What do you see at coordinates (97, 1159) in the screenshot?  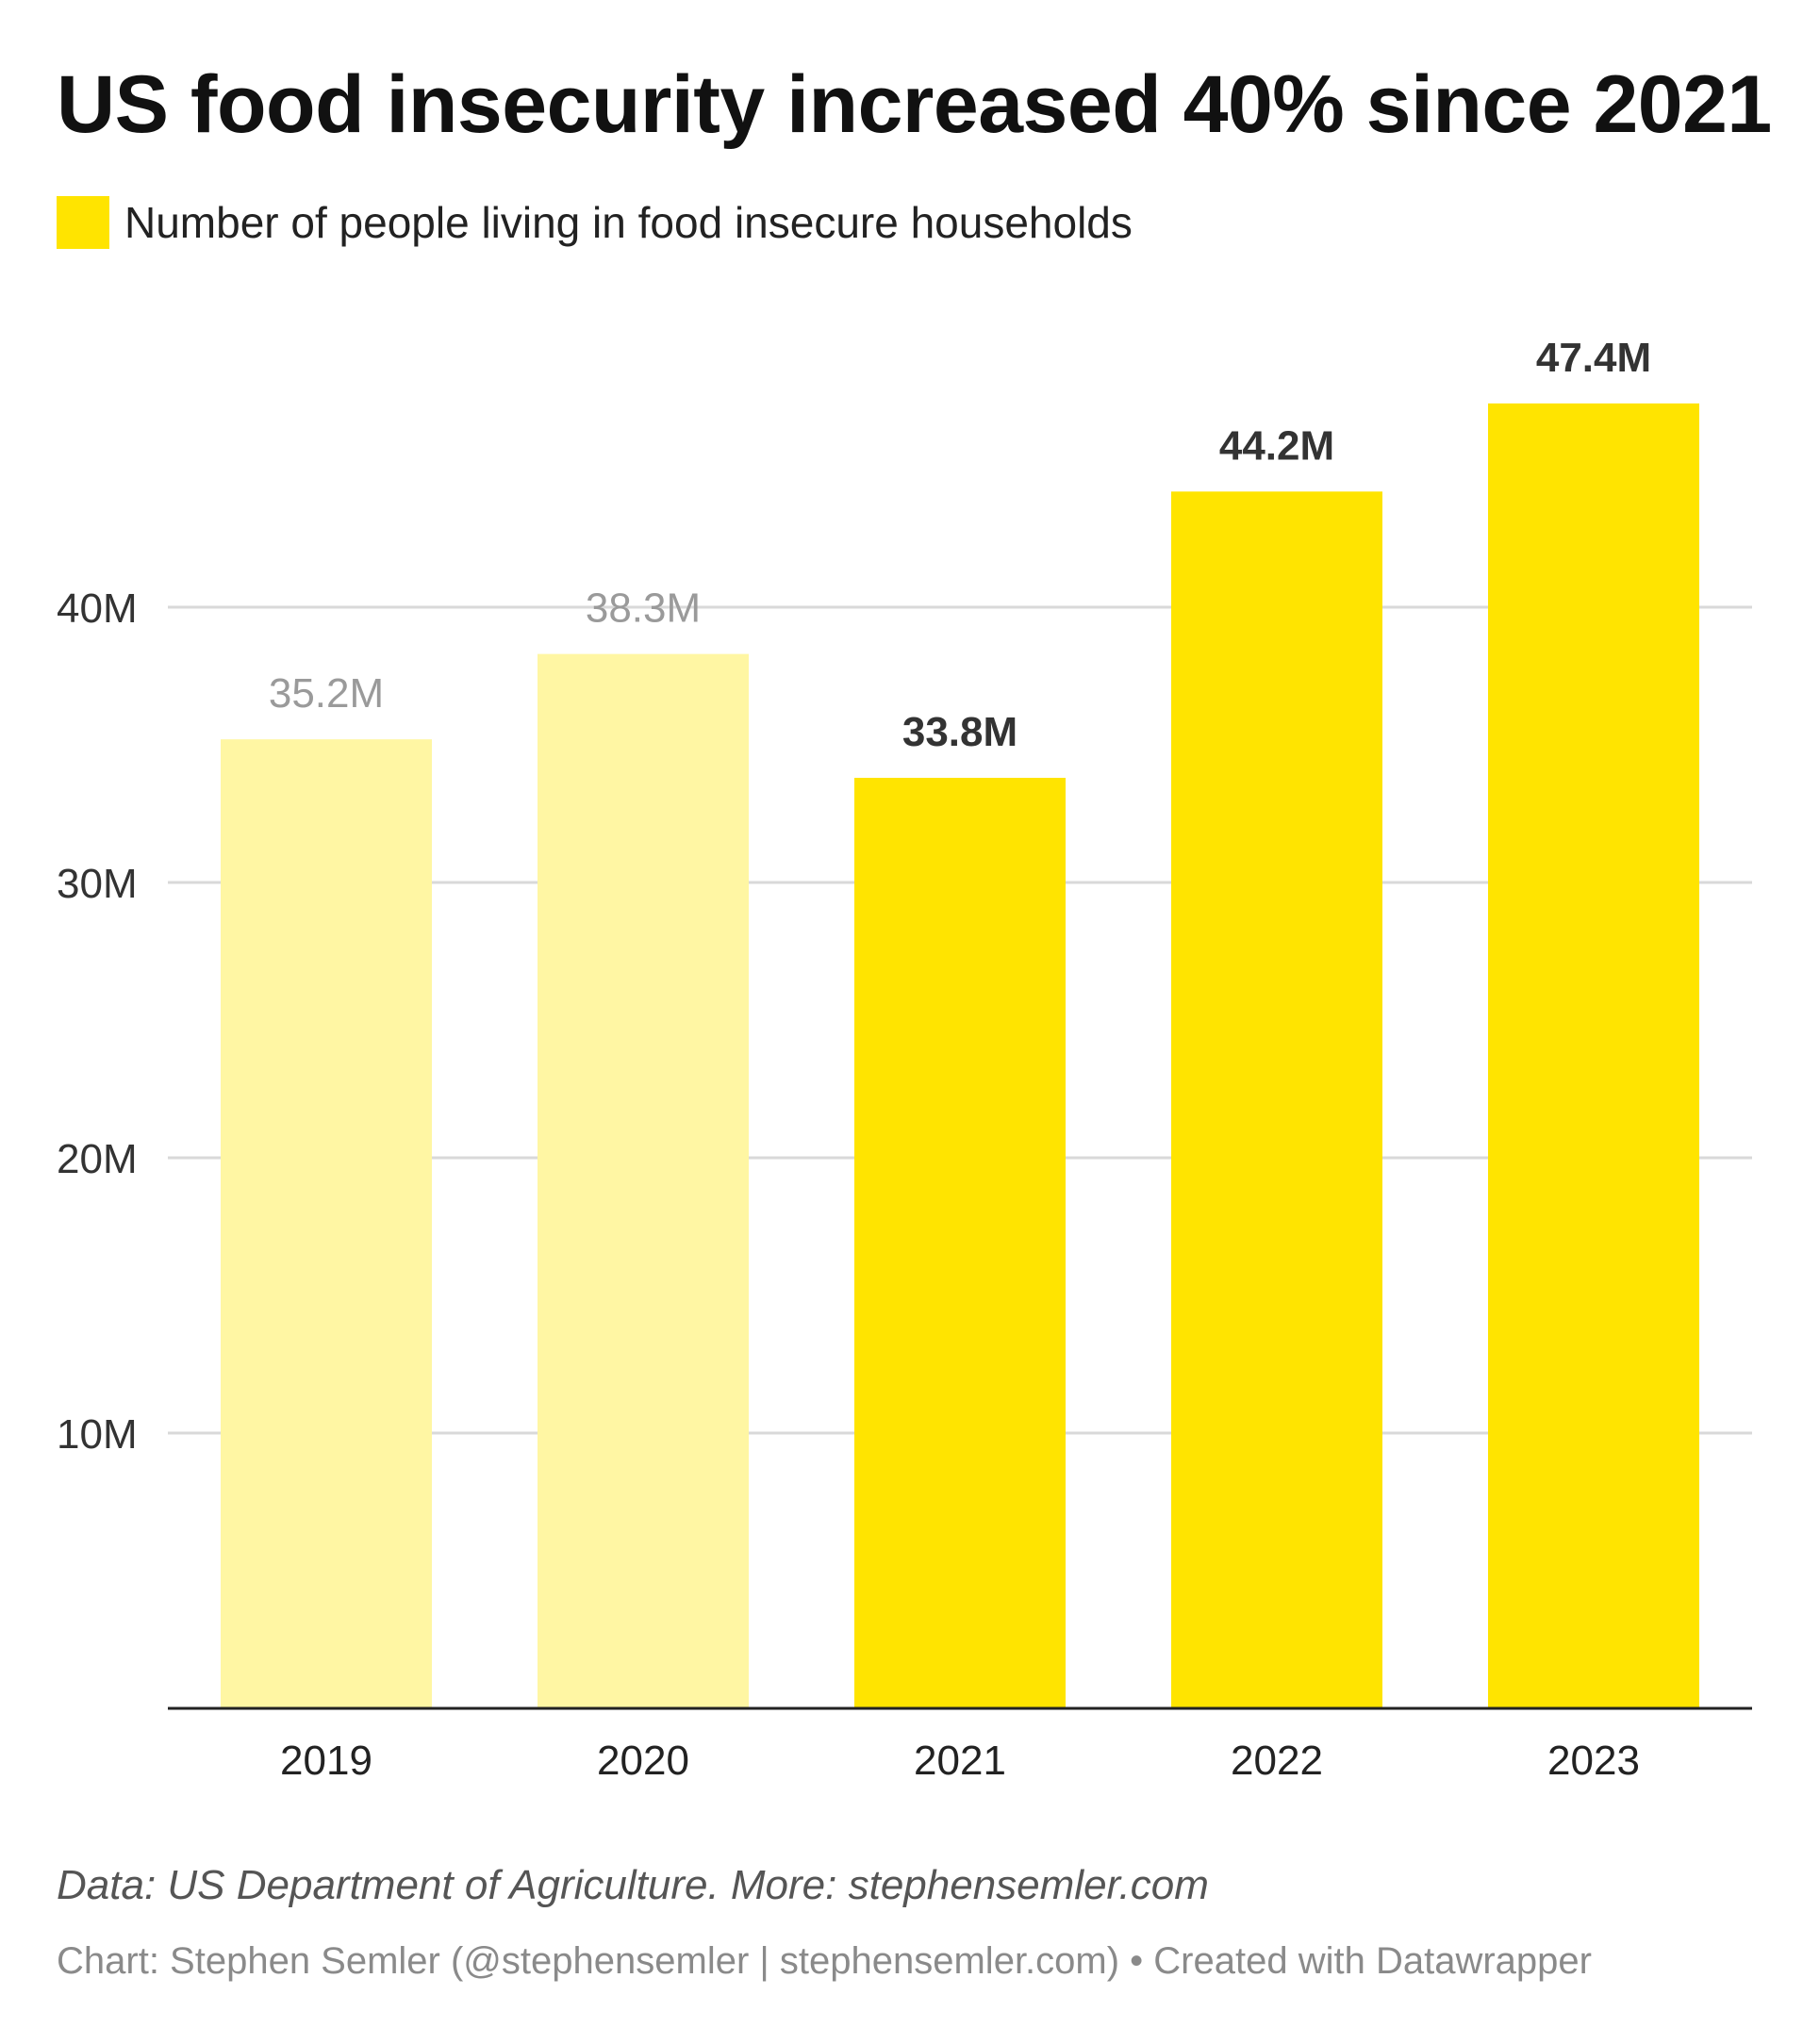 I see `y-tick-label: 20M` at bounding box center [97, 1159].